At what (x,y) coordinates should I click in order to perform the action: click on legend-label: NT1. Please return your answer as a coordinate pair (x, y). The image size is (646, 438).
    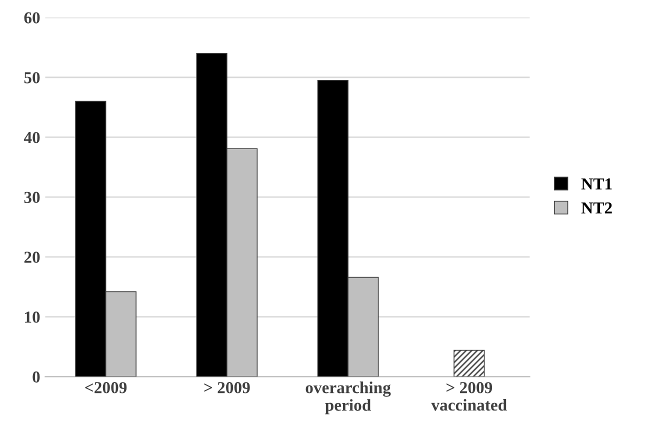
    Looking at the image, I should click on (596, 184).